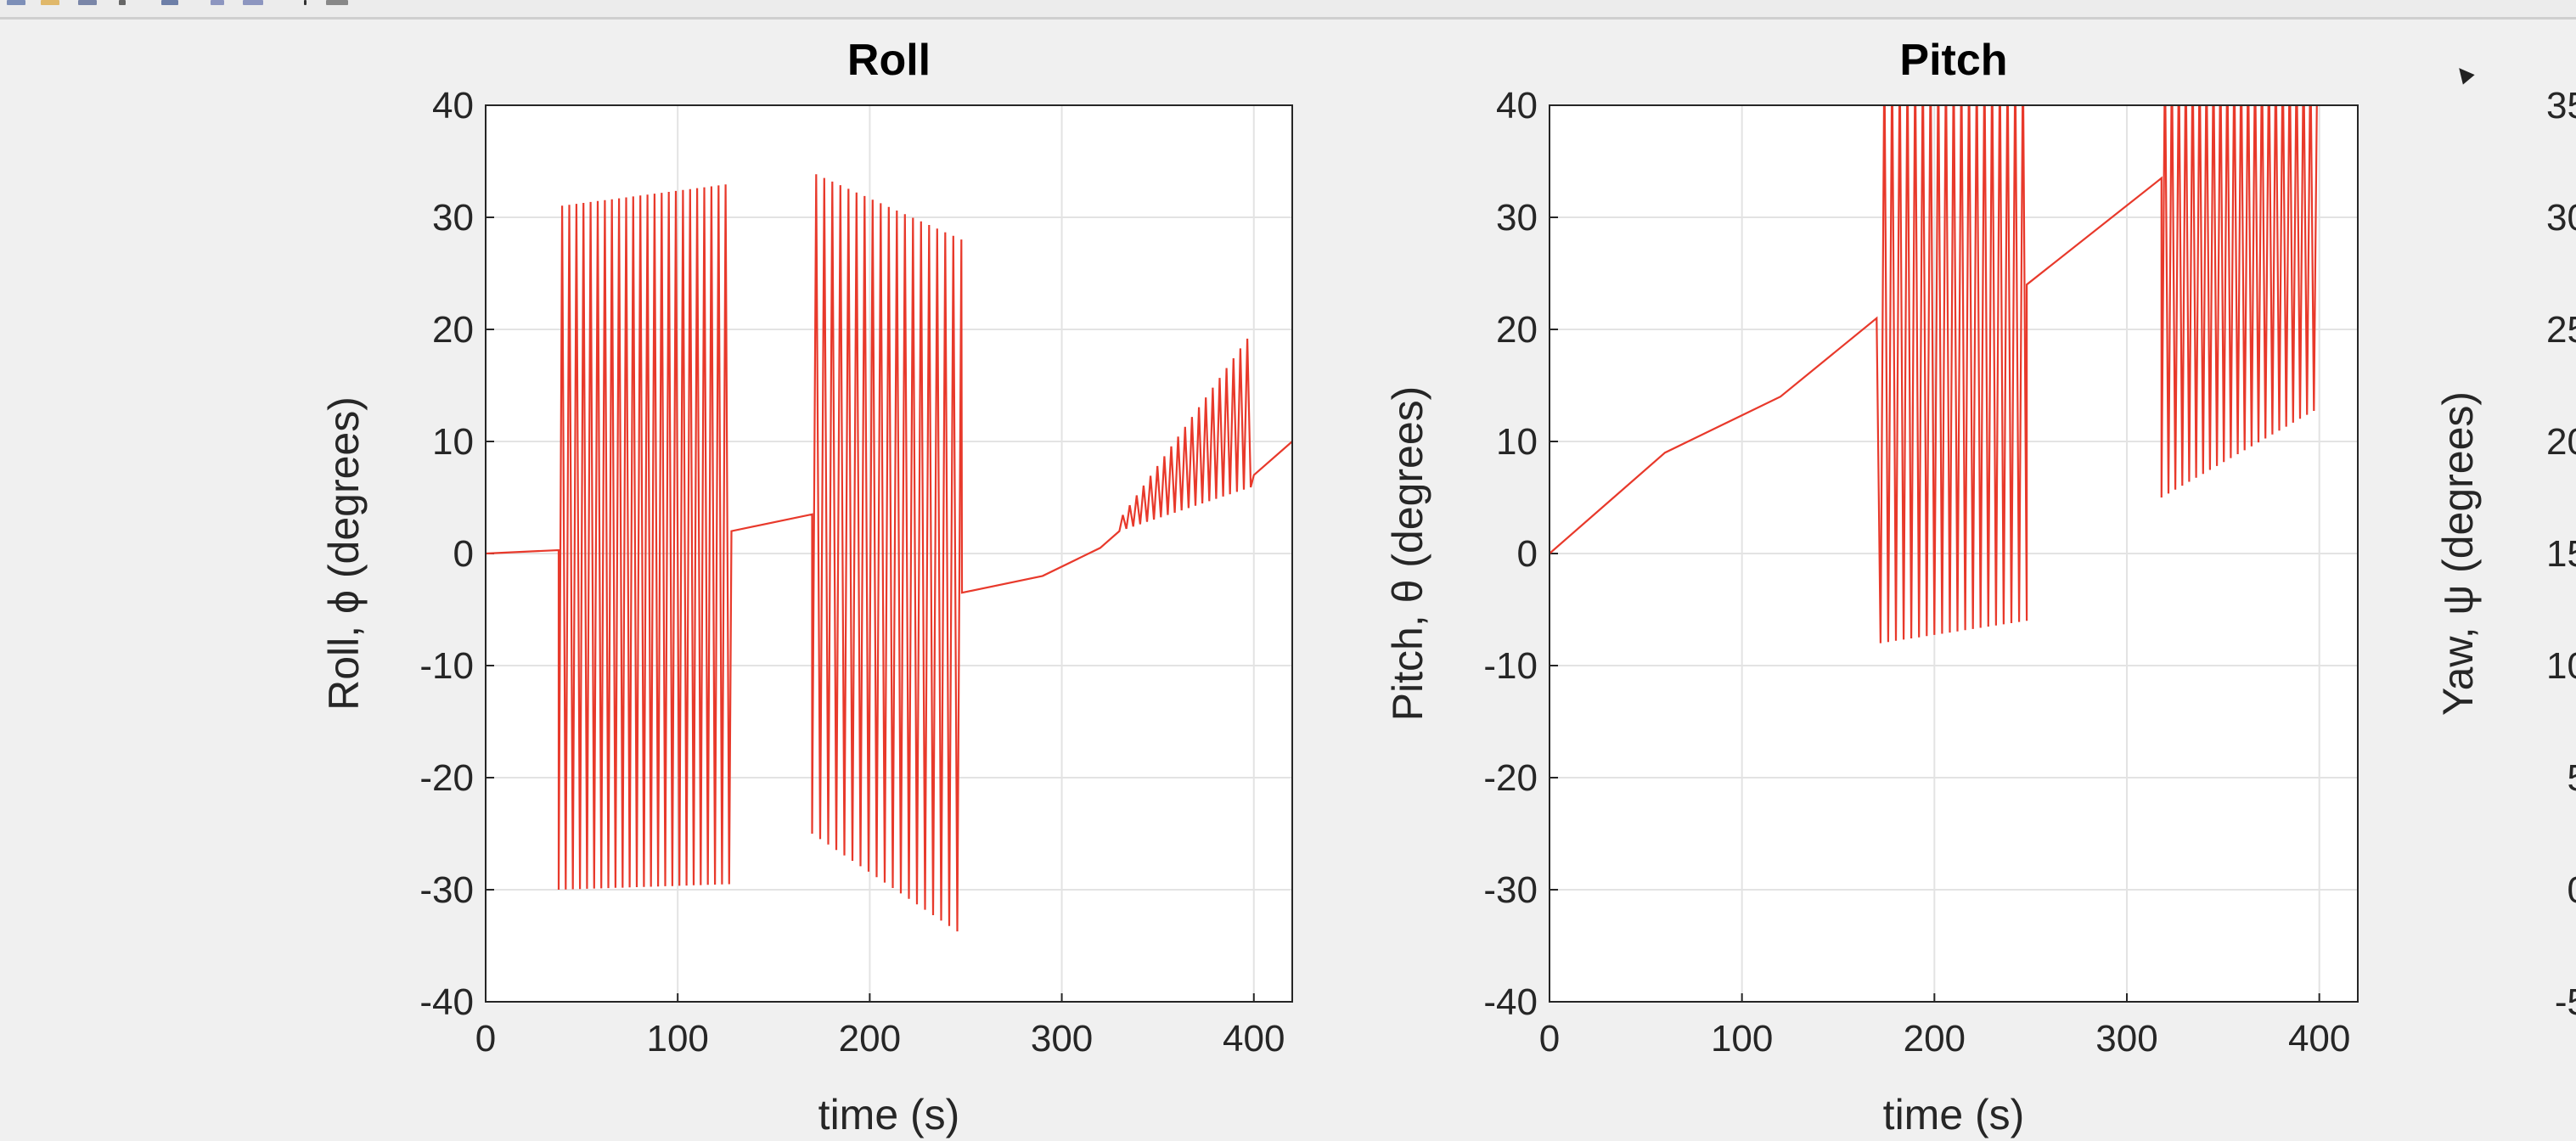 The width and height of the screenshot is (2576, 1141). What do you see at coordinates (2458, 554) in the screenshot?
I see `y-axis-label: Yaw, ψ (degrees)` at bounding box center [2458, 554].